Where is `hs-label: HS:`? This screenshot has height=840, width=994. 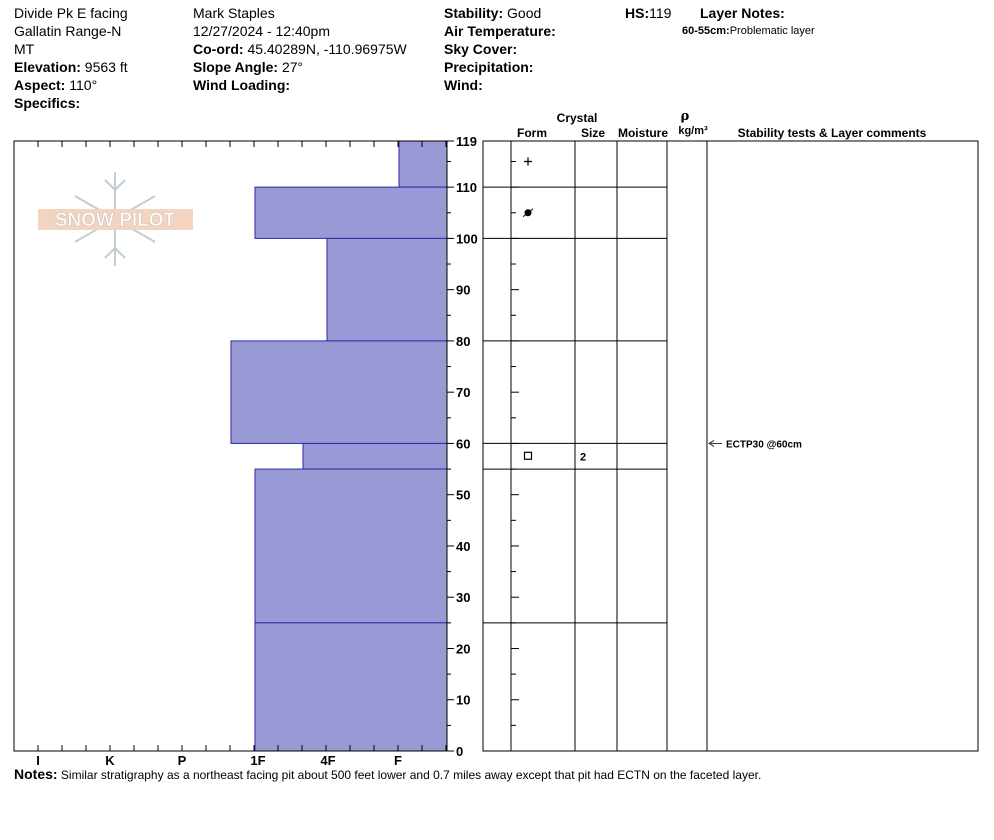 hs-label: HS: is located at coordinates (637, 13).